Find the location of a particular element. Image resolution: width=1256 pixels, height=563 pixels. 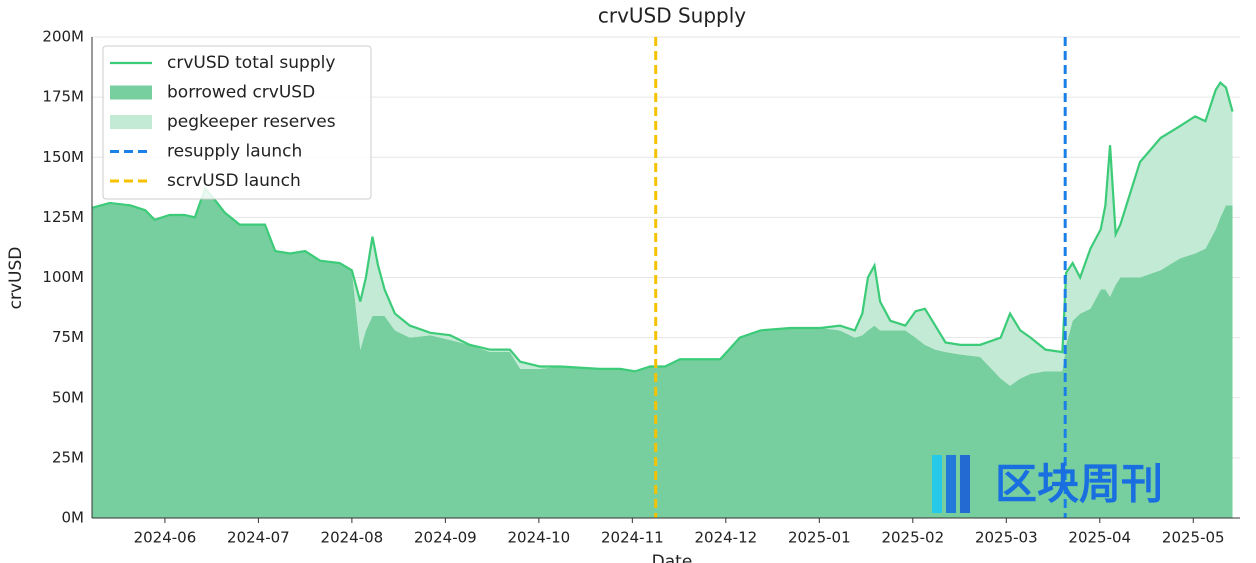

legend-label: resupply launch is located at coordinates (234, 152).